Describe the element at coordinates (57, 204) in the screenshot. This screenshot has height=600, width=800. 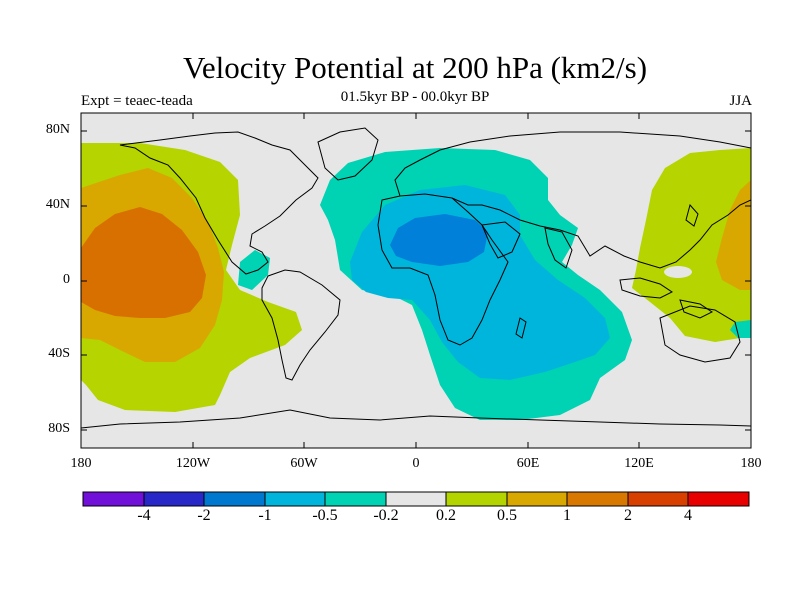
I see `y-tick-label: 40N` at that location.